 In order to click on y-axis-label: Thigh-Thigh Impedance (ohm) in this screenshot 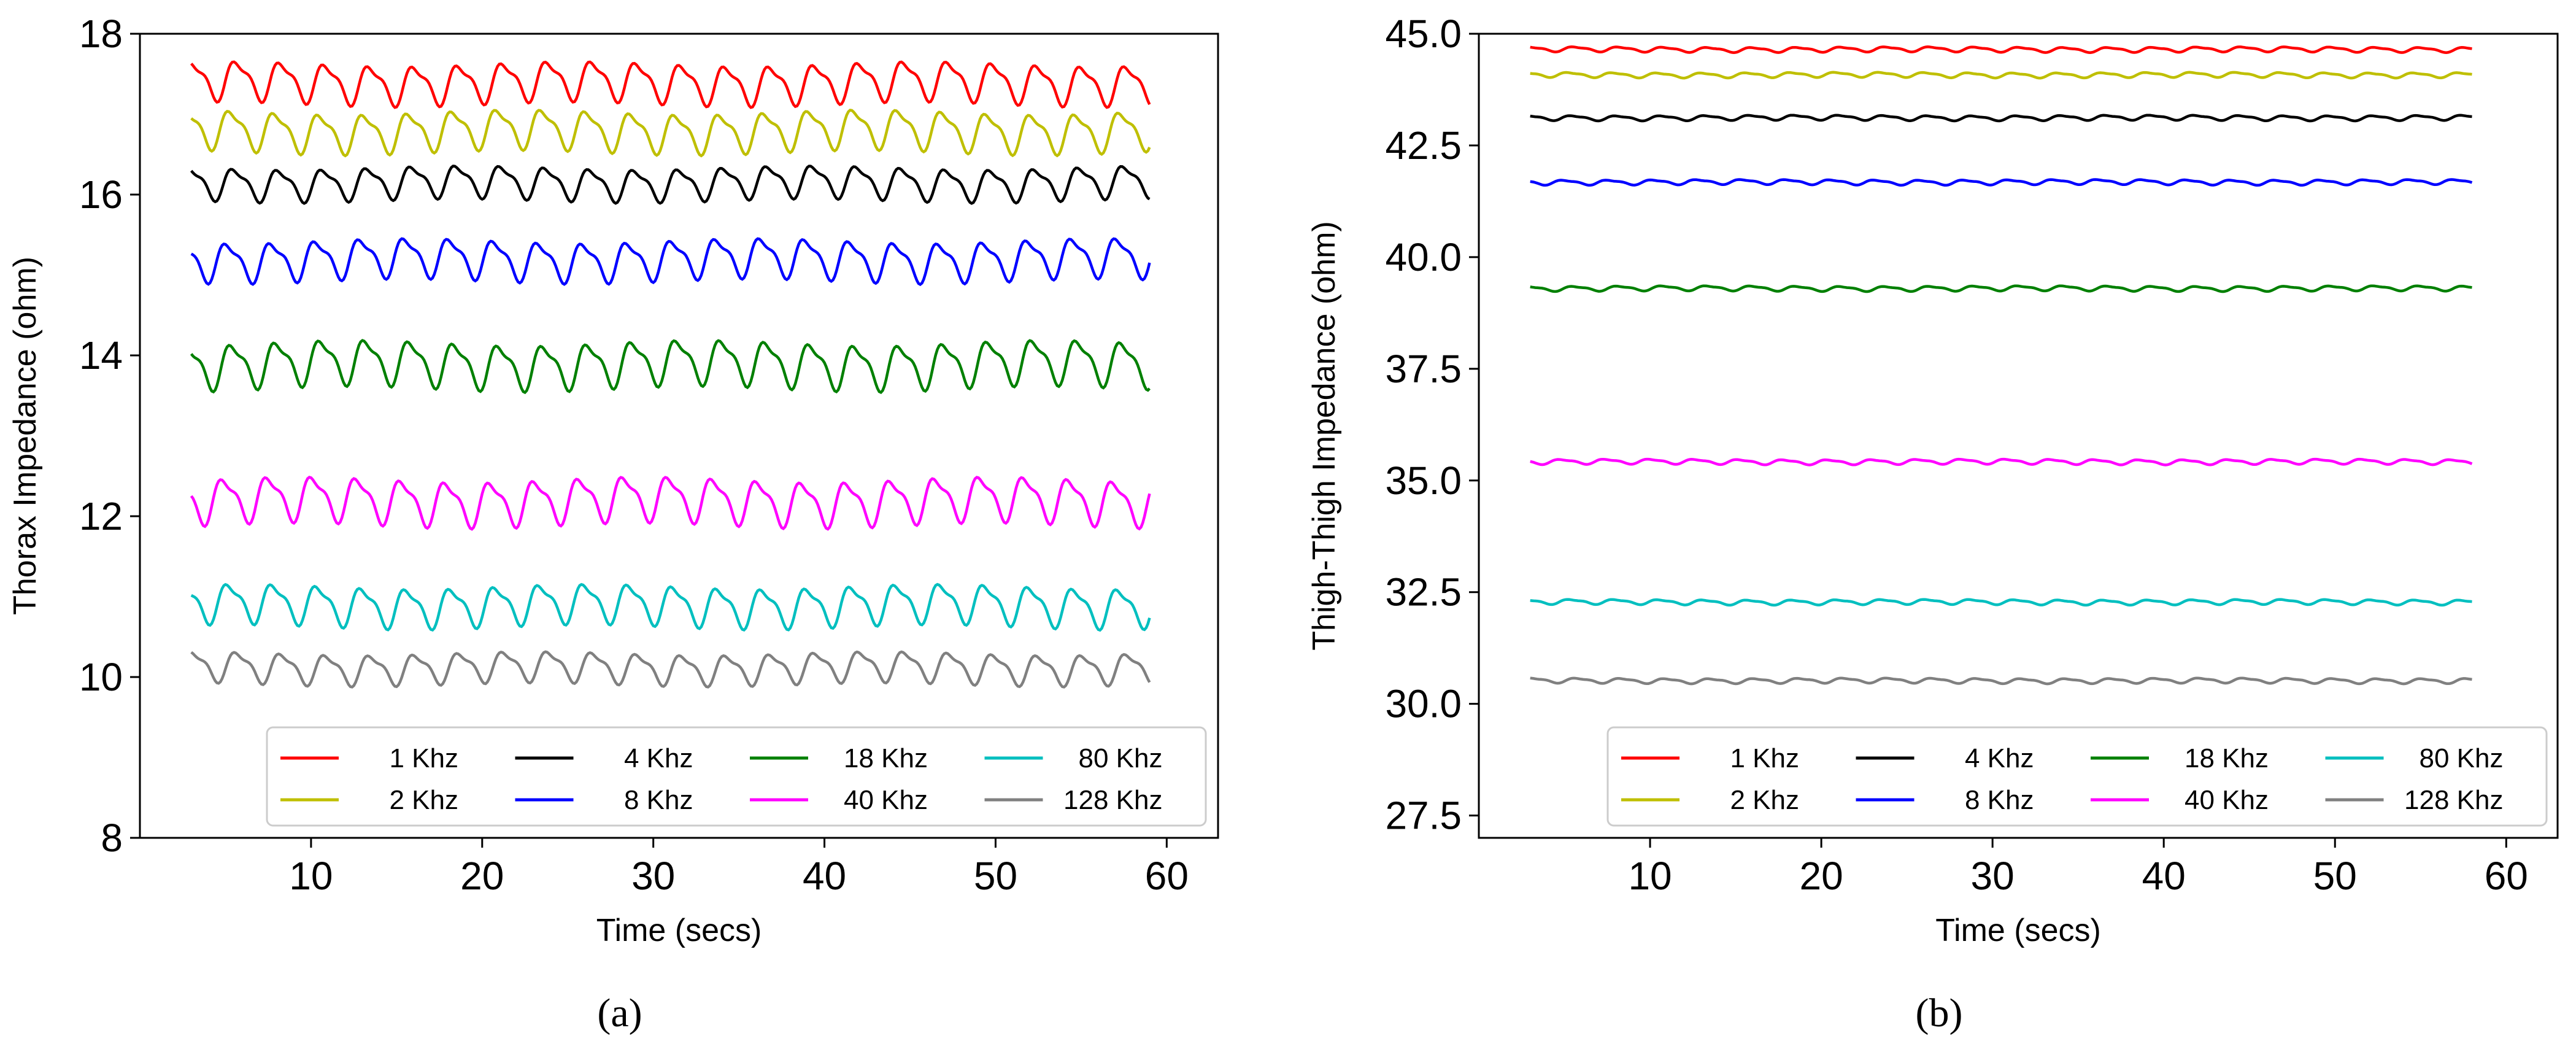, I will do `click(1324, 435)`.